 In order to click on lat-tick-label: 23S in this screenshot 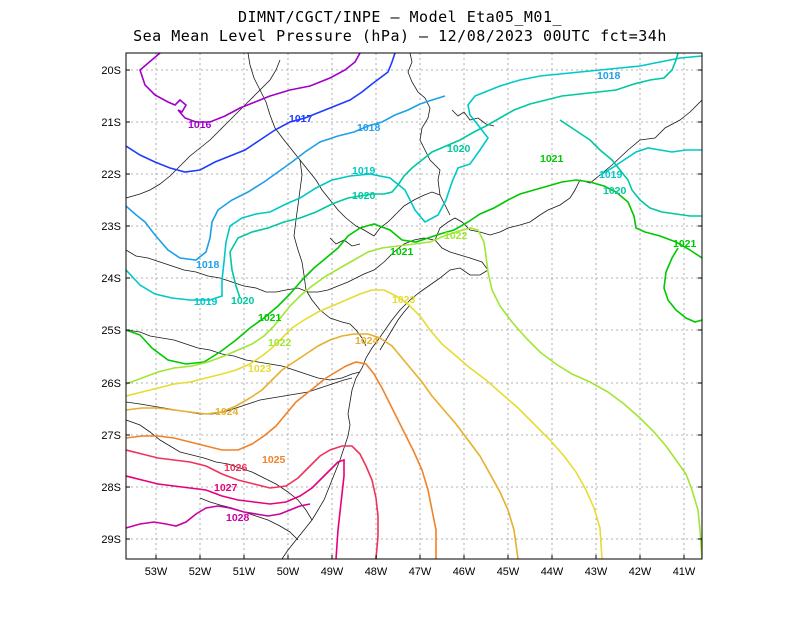, I will do `click(111, 227)`.